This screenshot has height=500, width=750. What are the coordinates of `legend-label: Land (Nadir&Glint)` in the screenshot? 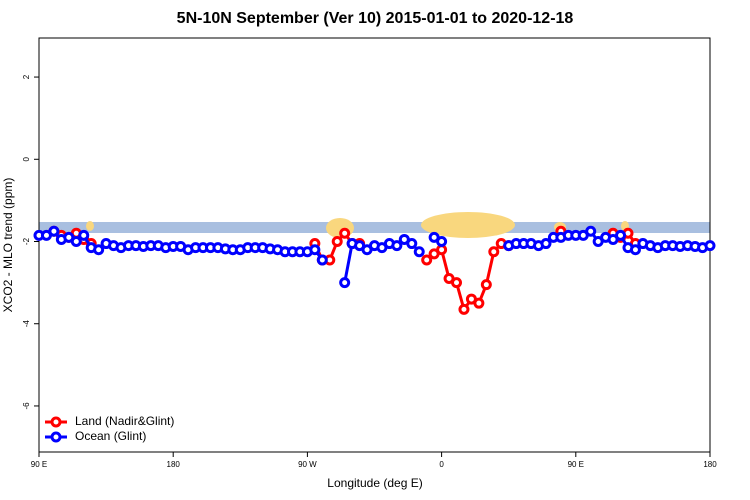 It's located at (124, 421).